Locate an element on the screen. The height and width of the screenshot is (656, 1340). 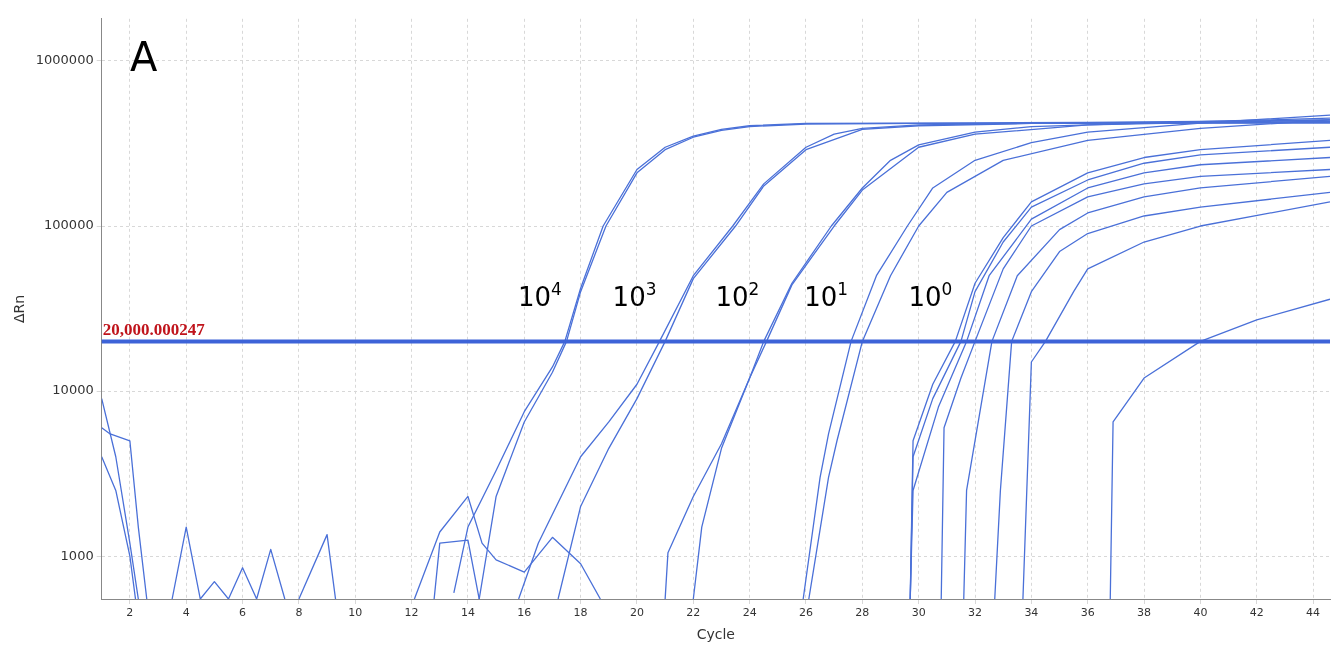
x-tick-label: 4 is located at coordinates (186, 613).